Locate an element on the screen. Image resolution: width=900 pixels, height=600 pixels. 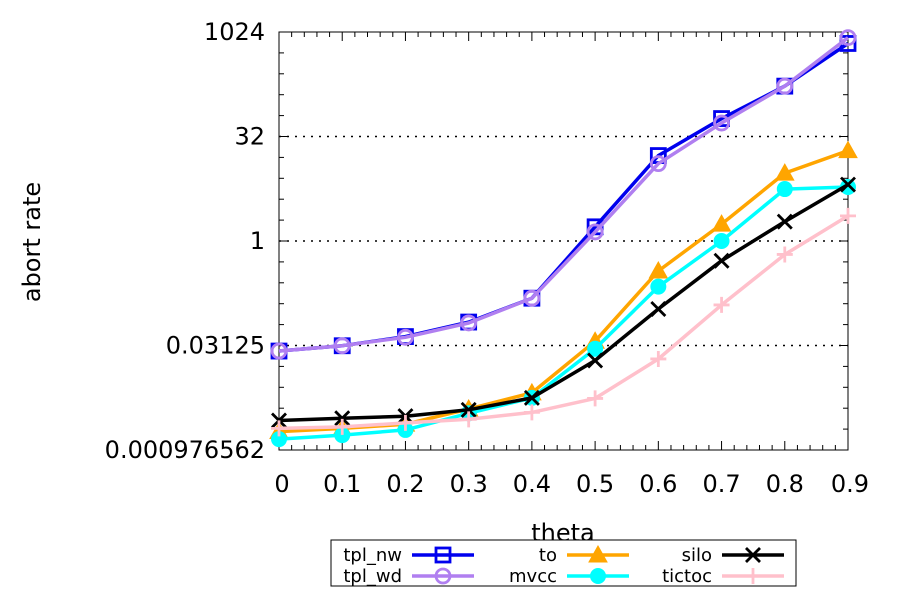
x-tick-label: 0.6 is located at coordinates (658, 484).